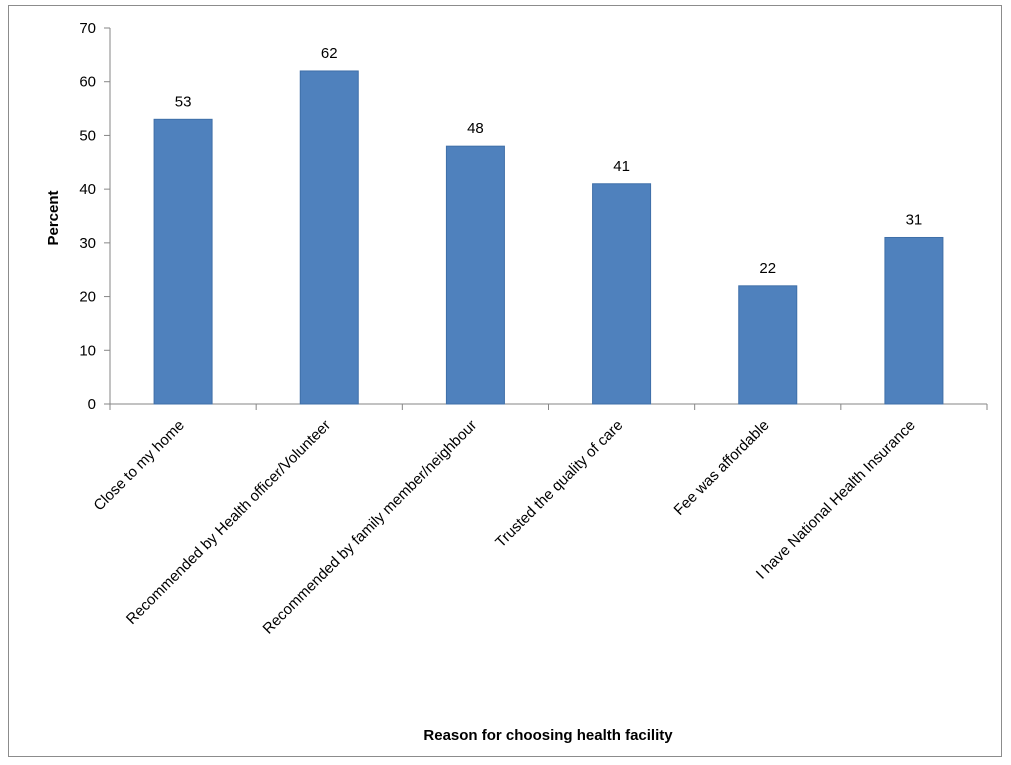  I want to click on y-tick-label: 60, so click(87, 82).